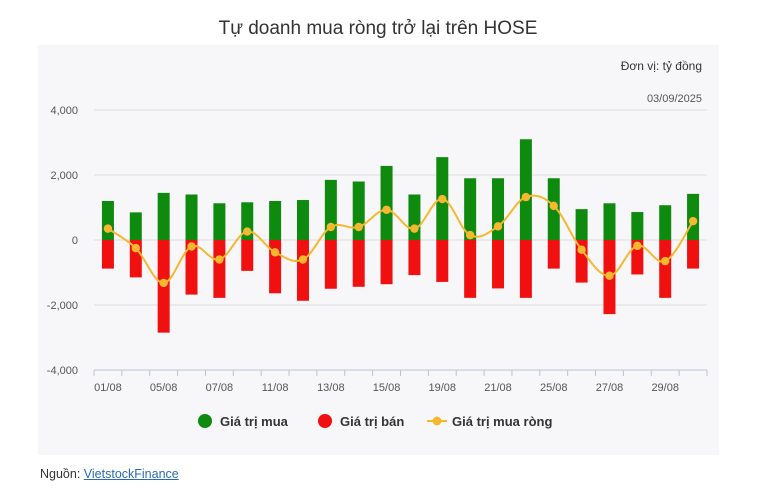  Describe the element at coordinates (62, 474) in the screenshot. I see `source-label: Nguồn:` at that location.